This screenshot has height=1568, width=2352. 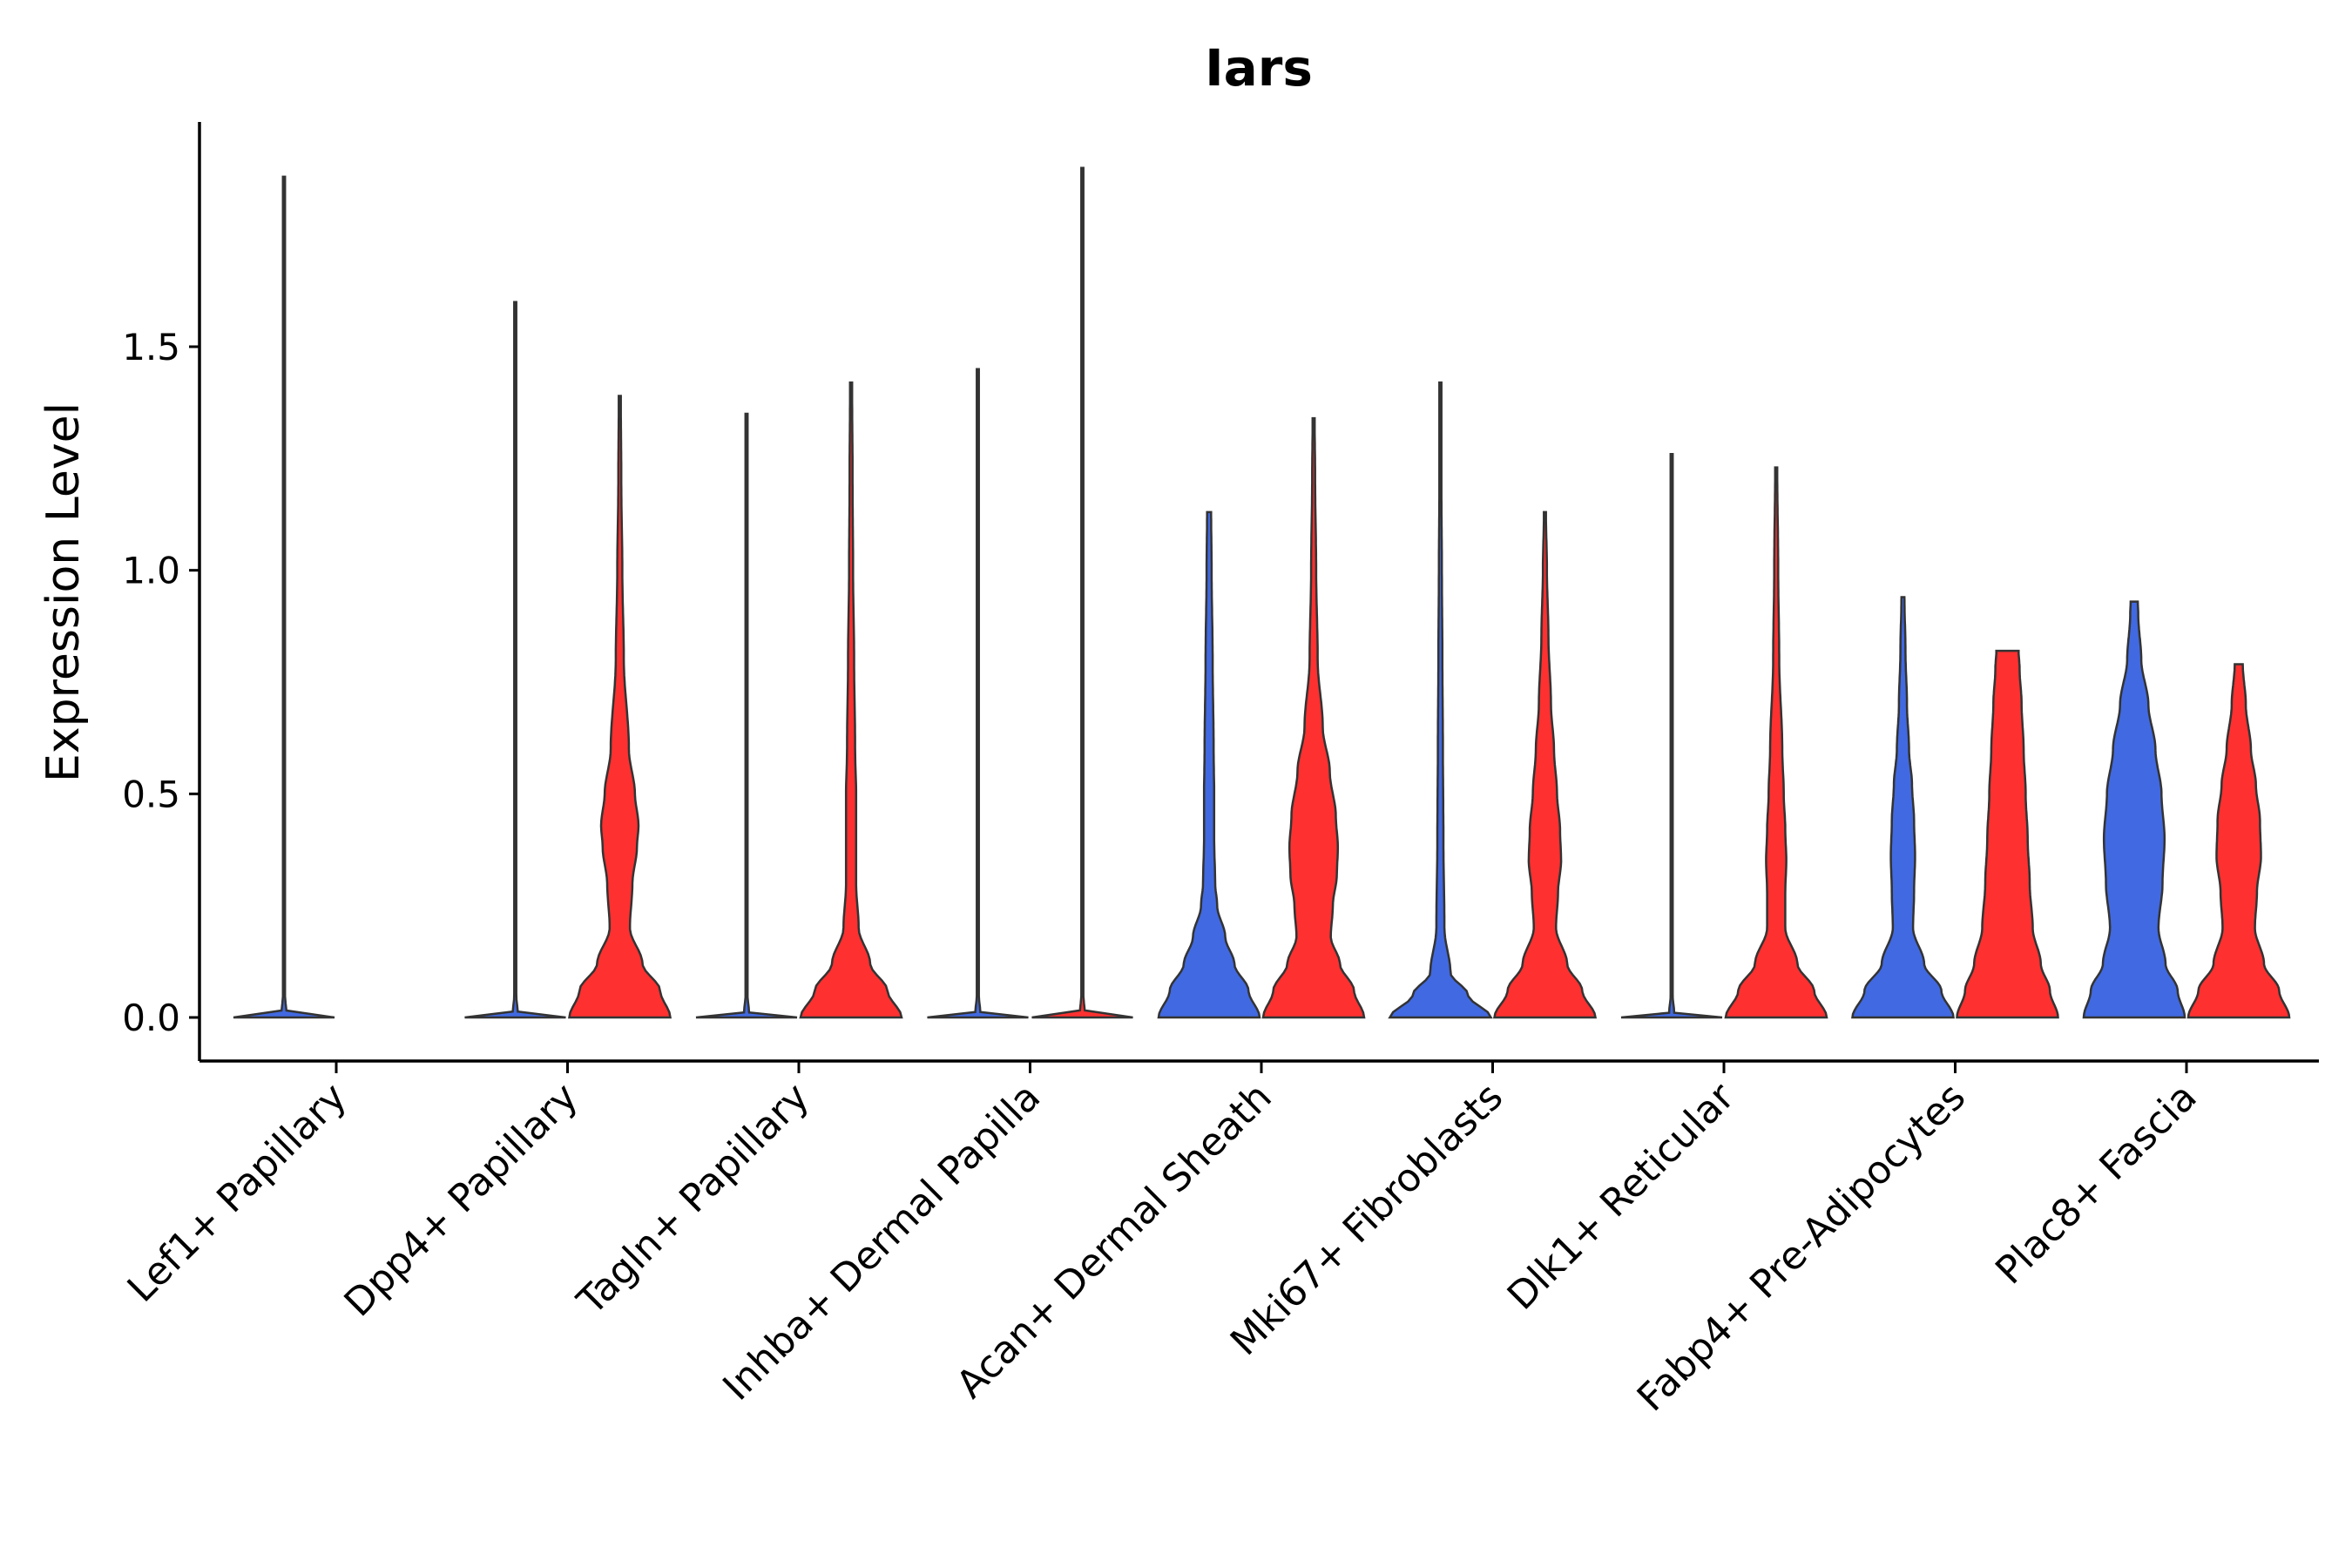 I want to click on y-tick-label: 0.0, so click(x=151, y=1018).